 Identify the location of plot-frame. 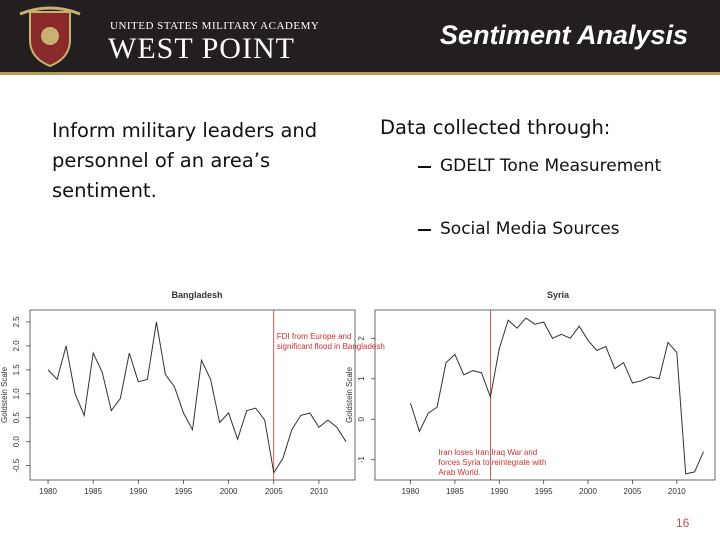
(192, 395).